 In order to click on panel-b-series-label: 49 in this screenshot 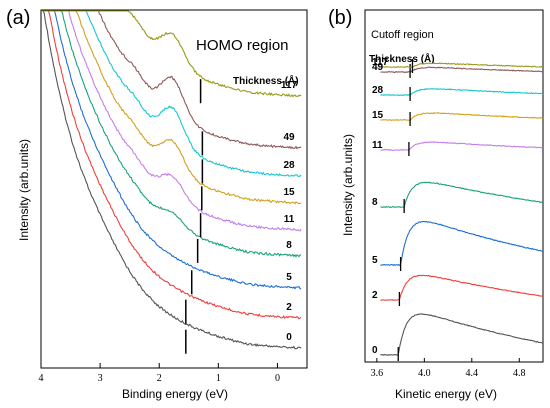, I will do `click(378, 67)`.